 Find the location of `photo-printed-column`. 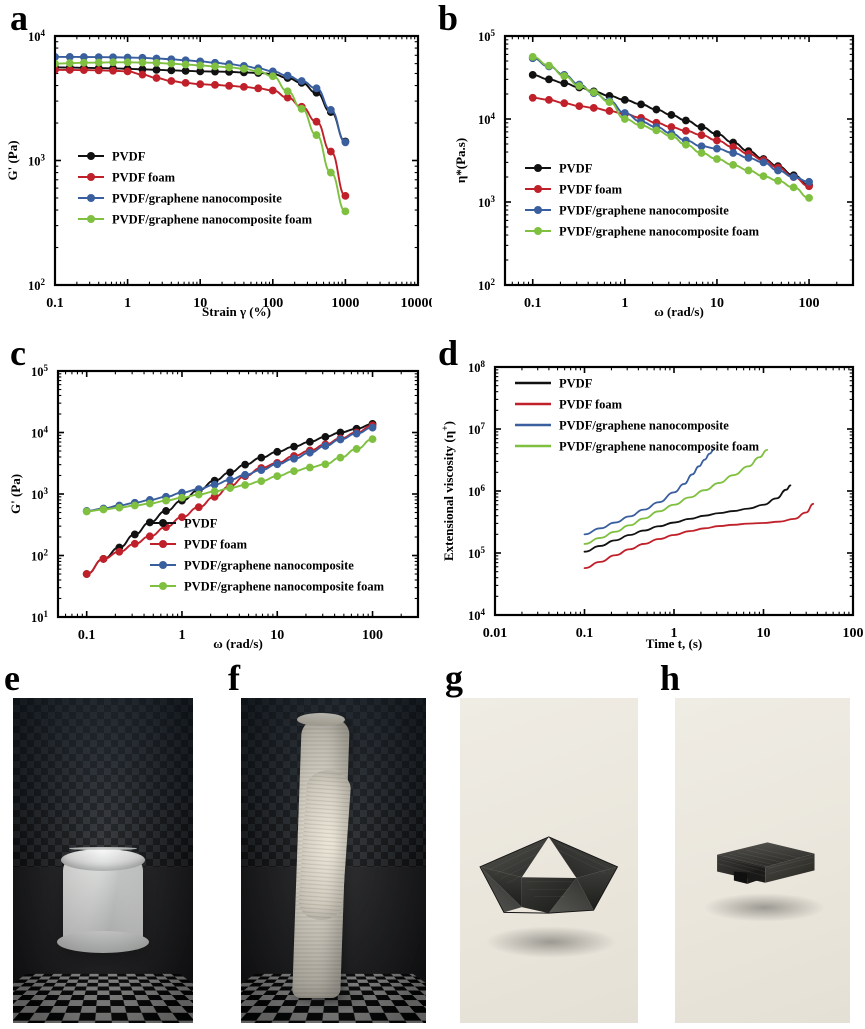

photo-printed-column is located at coordinates (333, 860).